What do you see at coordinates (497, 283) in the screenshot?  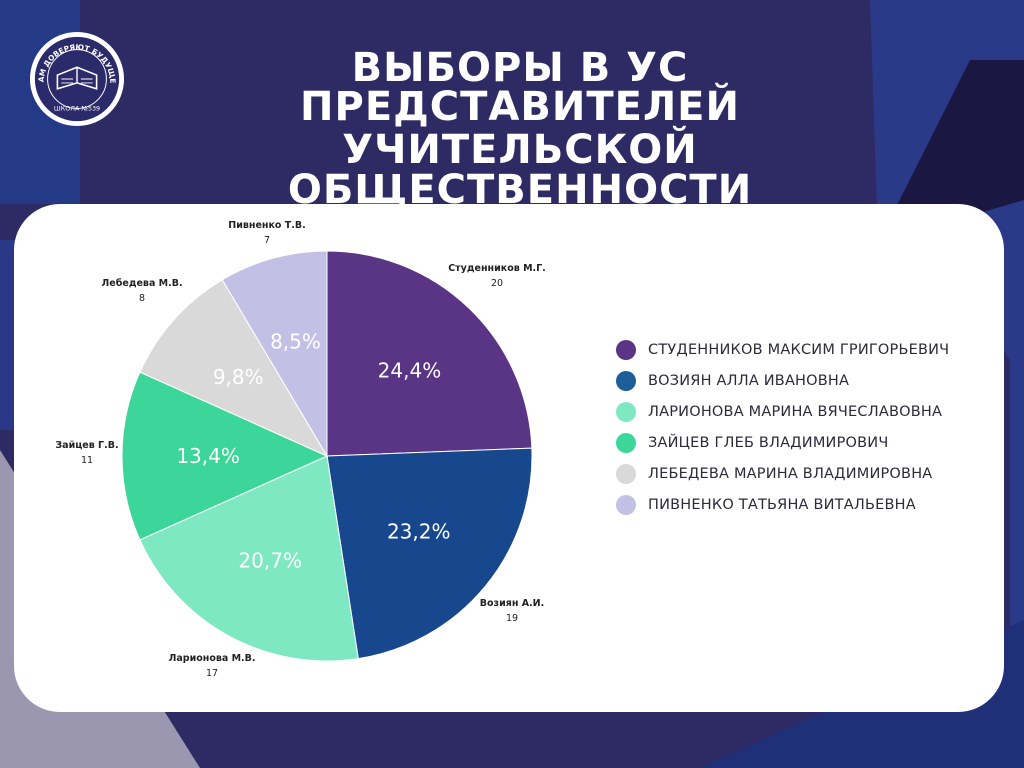 I see `pie-value-label: 20` at bounding box center [497, 283].